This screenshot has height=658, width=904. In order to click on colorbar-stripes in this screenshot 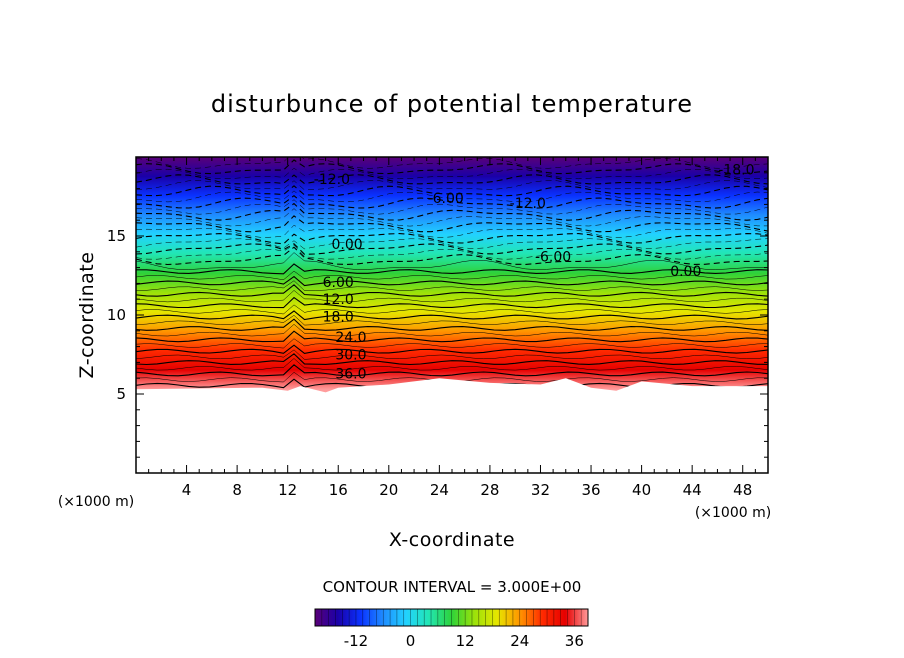, I will do `click(451, 617)`.